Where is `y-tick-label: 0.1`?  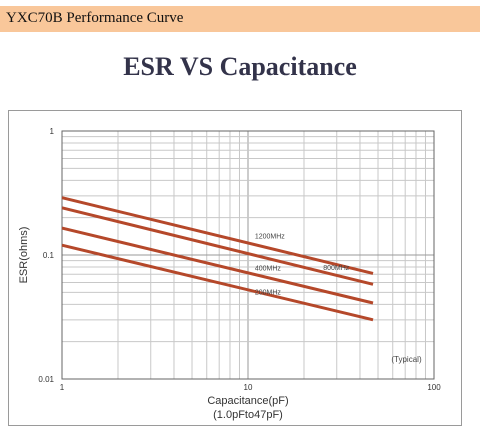 y-tick-label: 0.1 is located at coordinates (49, 255).